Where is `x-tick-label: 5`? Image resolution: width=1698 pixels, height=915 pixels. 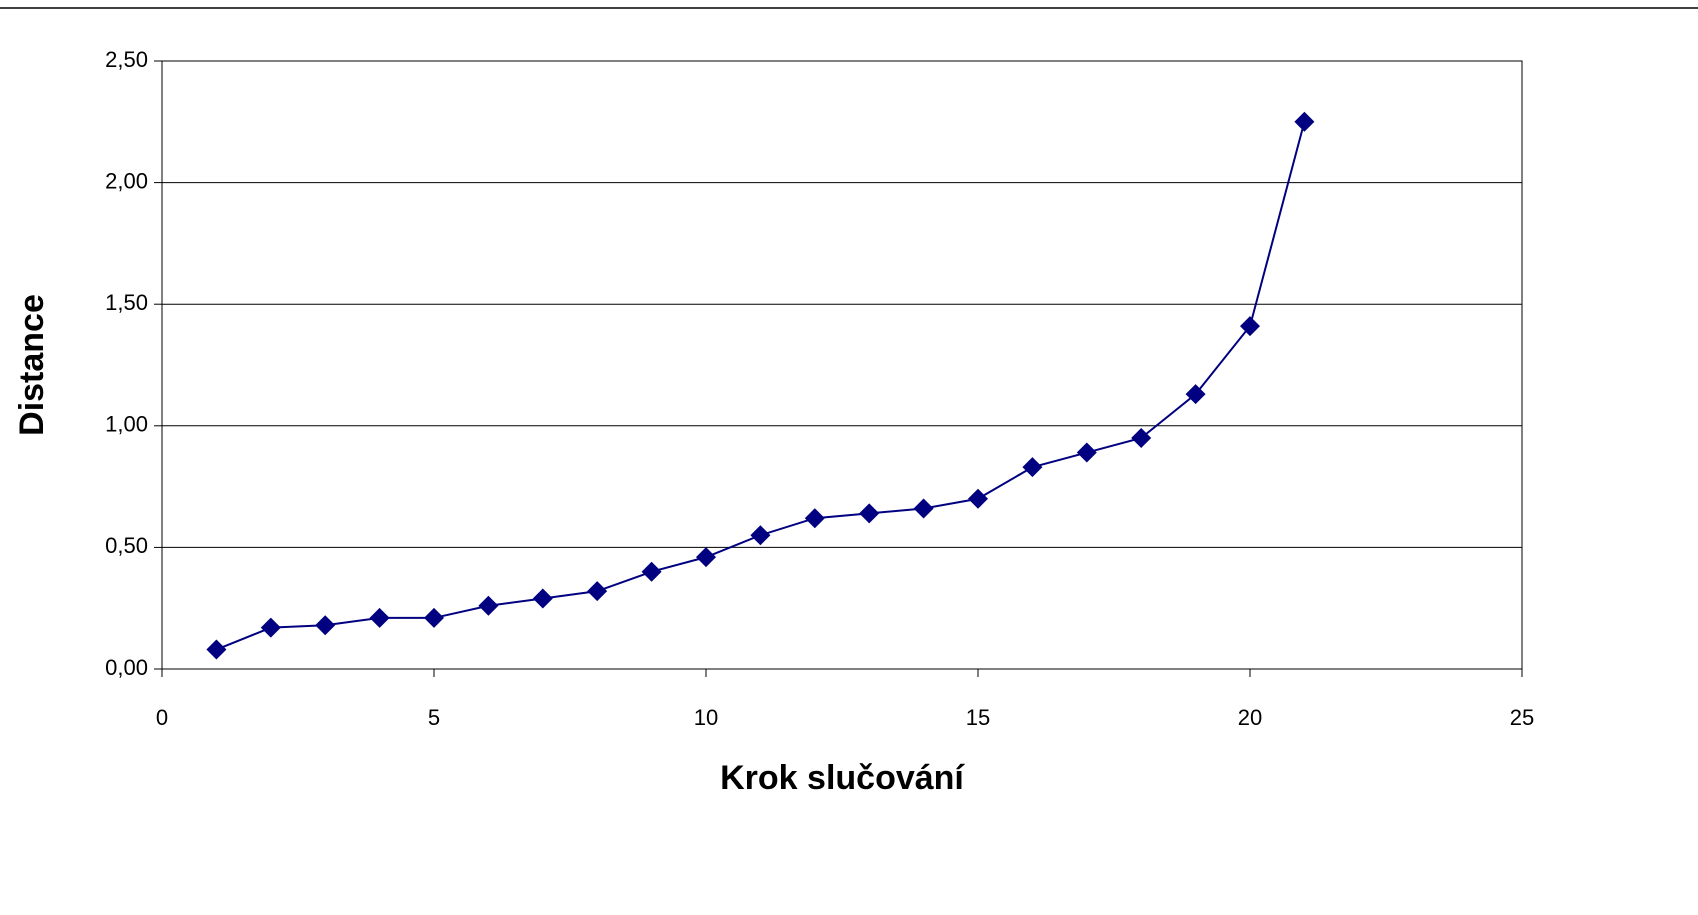
x-tick-label: 5 is located at coordinates (434, 717).